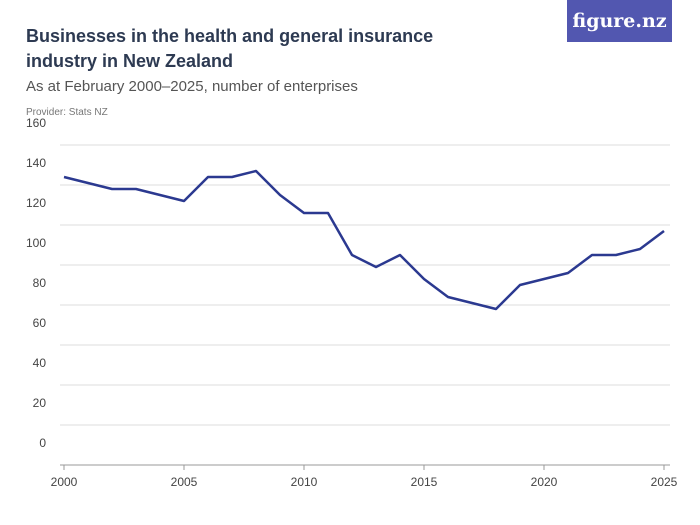 The width and height of the screenshot is (700, 525). I want to click on provider: Provider: Stats NZ, so click(67, 112).